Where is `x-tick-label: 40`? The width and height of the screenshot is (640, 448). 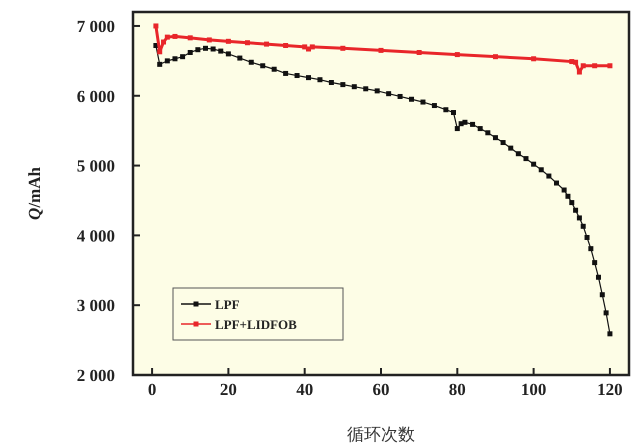
x-tick-label: 40 is located at coordinates (305, 389).